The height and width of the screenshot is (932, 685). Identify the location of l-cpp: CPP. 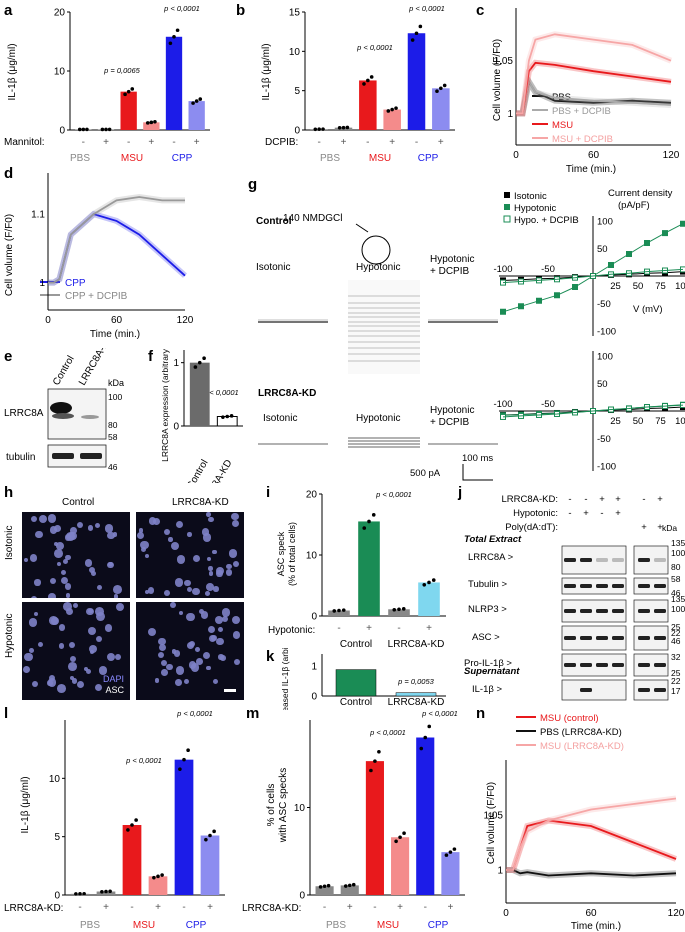
(196, 925).